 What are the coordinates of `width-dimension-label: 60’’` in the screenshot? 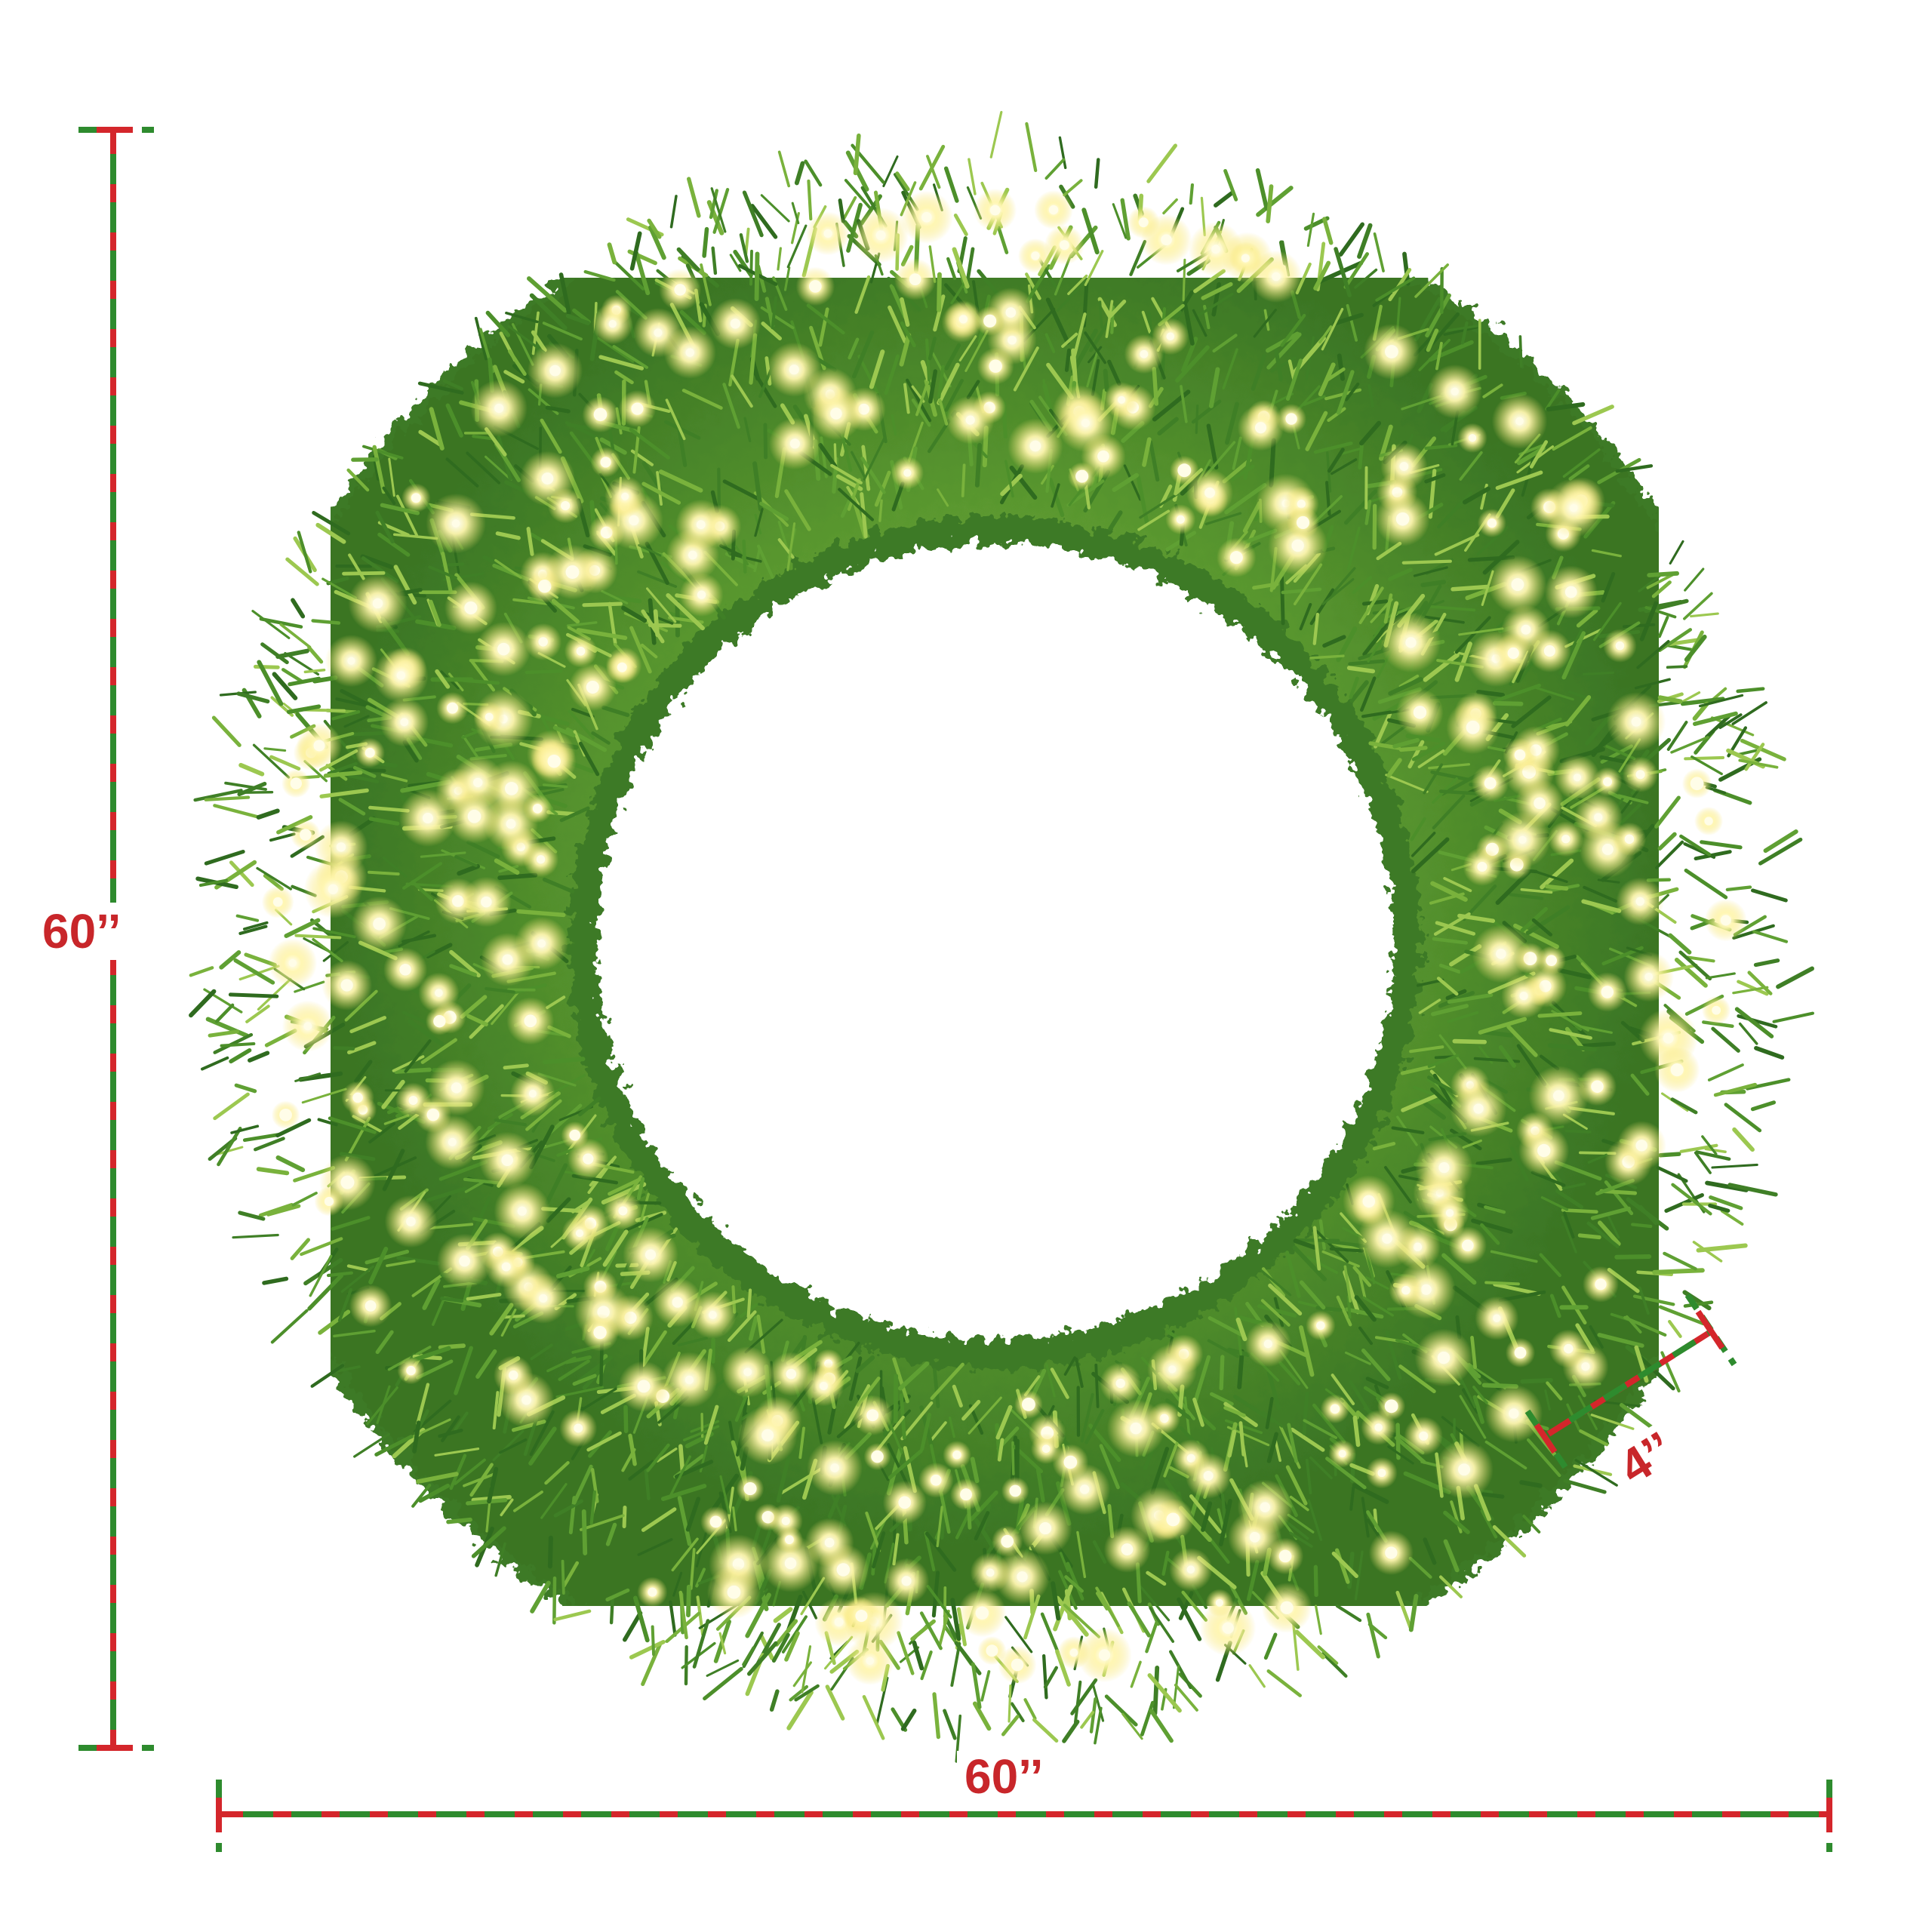 It's located at (1004, 1776).